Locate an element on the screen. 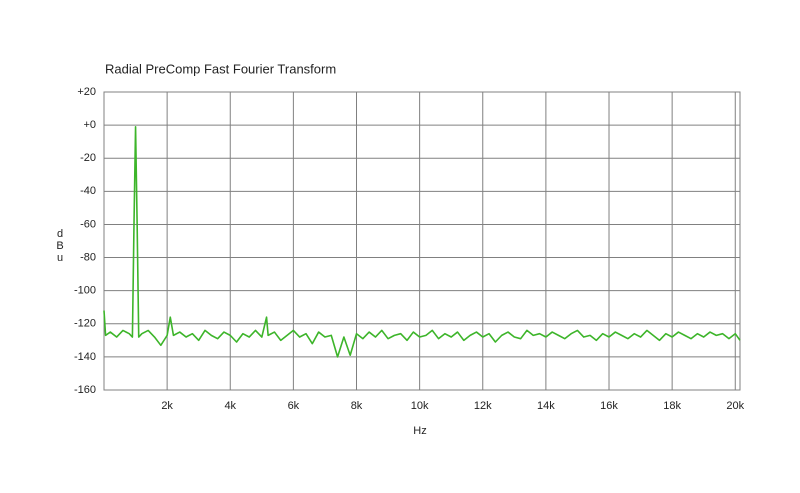  y-tick-label: -40 is located at coordinates (88, 191).